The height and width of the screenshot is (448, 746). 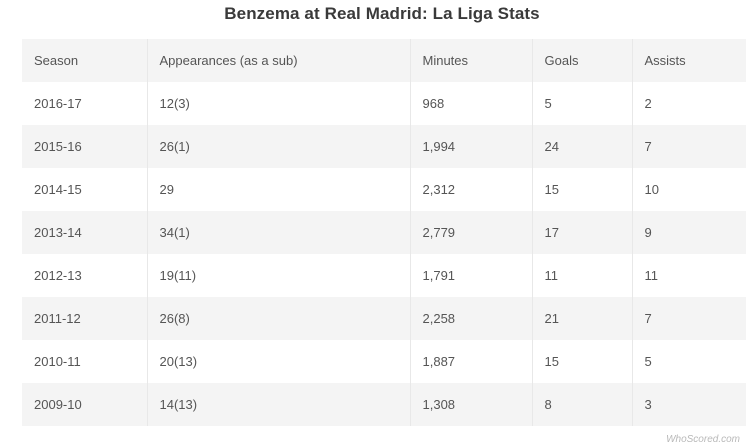 What do you see at coordinates (471, 189) in the screenshot?
I see `cell-minutes: 2,312` at bounding box center [471, 189].